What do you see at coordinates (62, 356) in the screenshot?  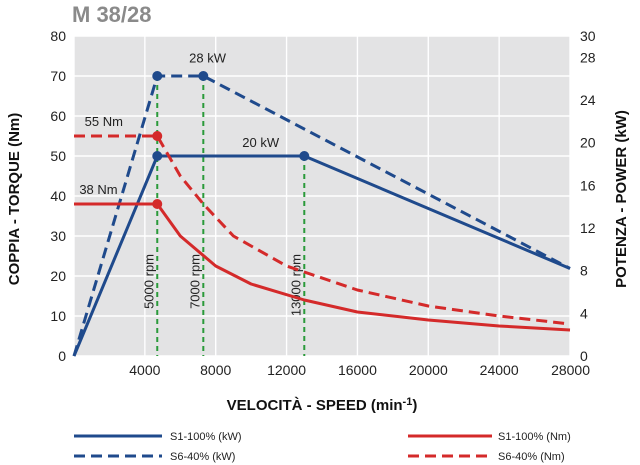 I see `y-left-tick-label: 0` at bounding box center [62, 356].